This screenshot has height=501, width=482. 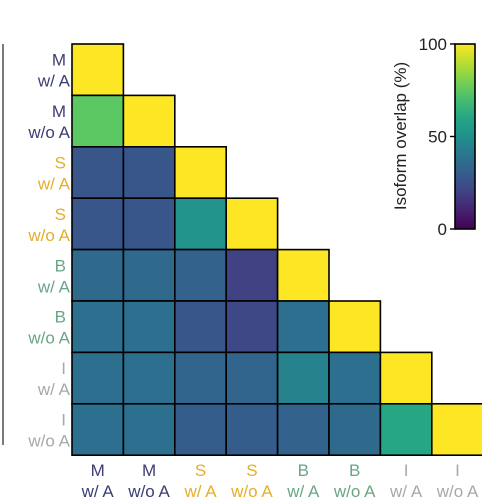 I want to click on colorbar-tick-label: 50, so click(x=437, y=137).